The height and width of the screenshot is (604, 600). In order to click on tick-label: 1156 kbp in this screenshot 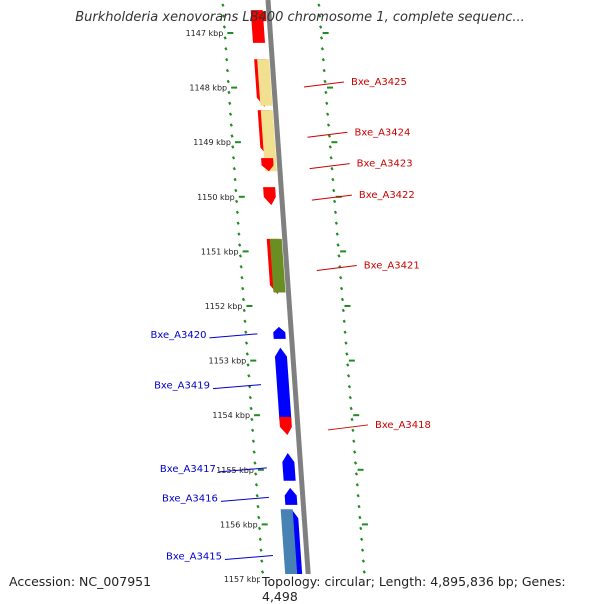, I will do `click(239, 524)`.